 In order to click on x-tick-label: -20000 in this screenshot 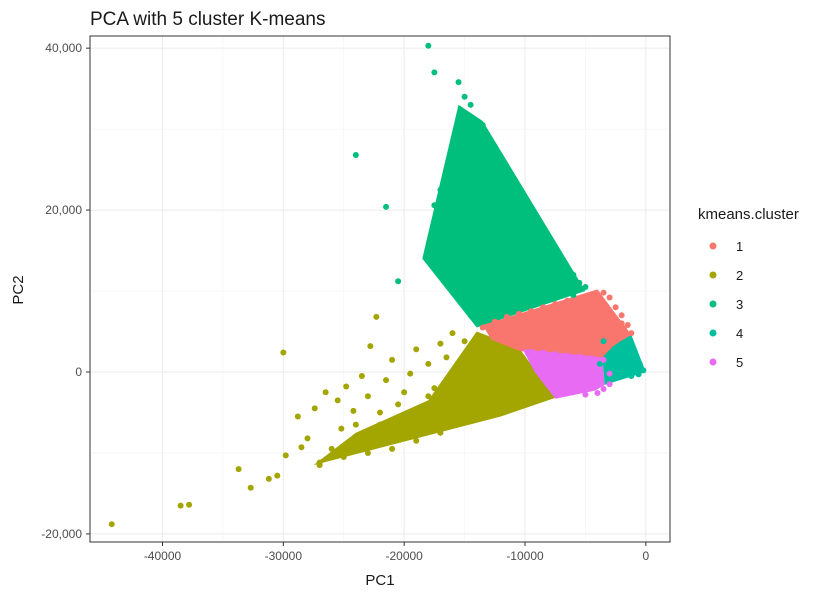, I will do `click(404, 556)`.